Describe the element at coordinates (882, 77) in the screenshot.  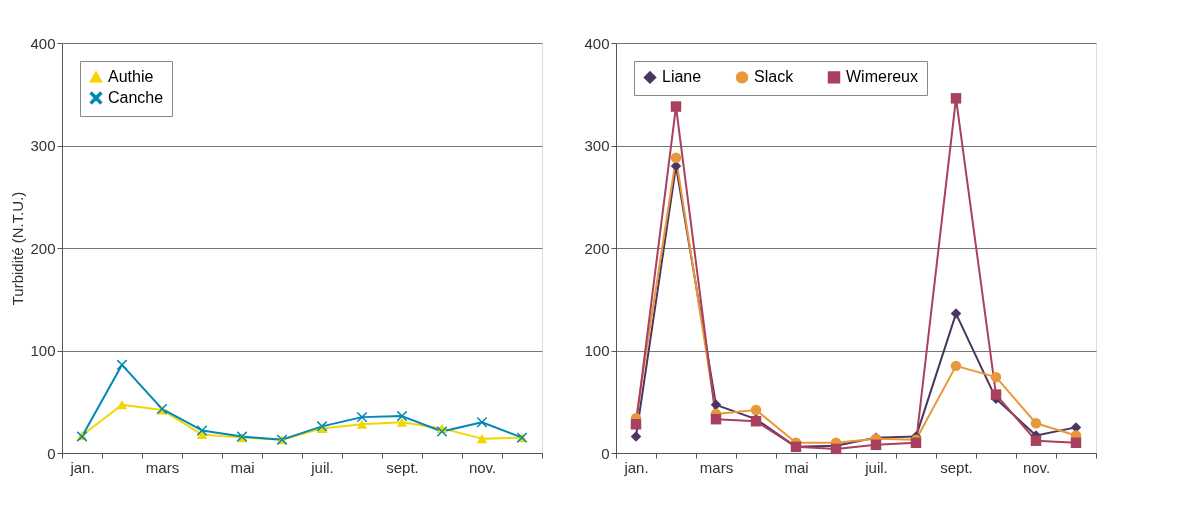
I see `legend-label: Wimereux` at that location.